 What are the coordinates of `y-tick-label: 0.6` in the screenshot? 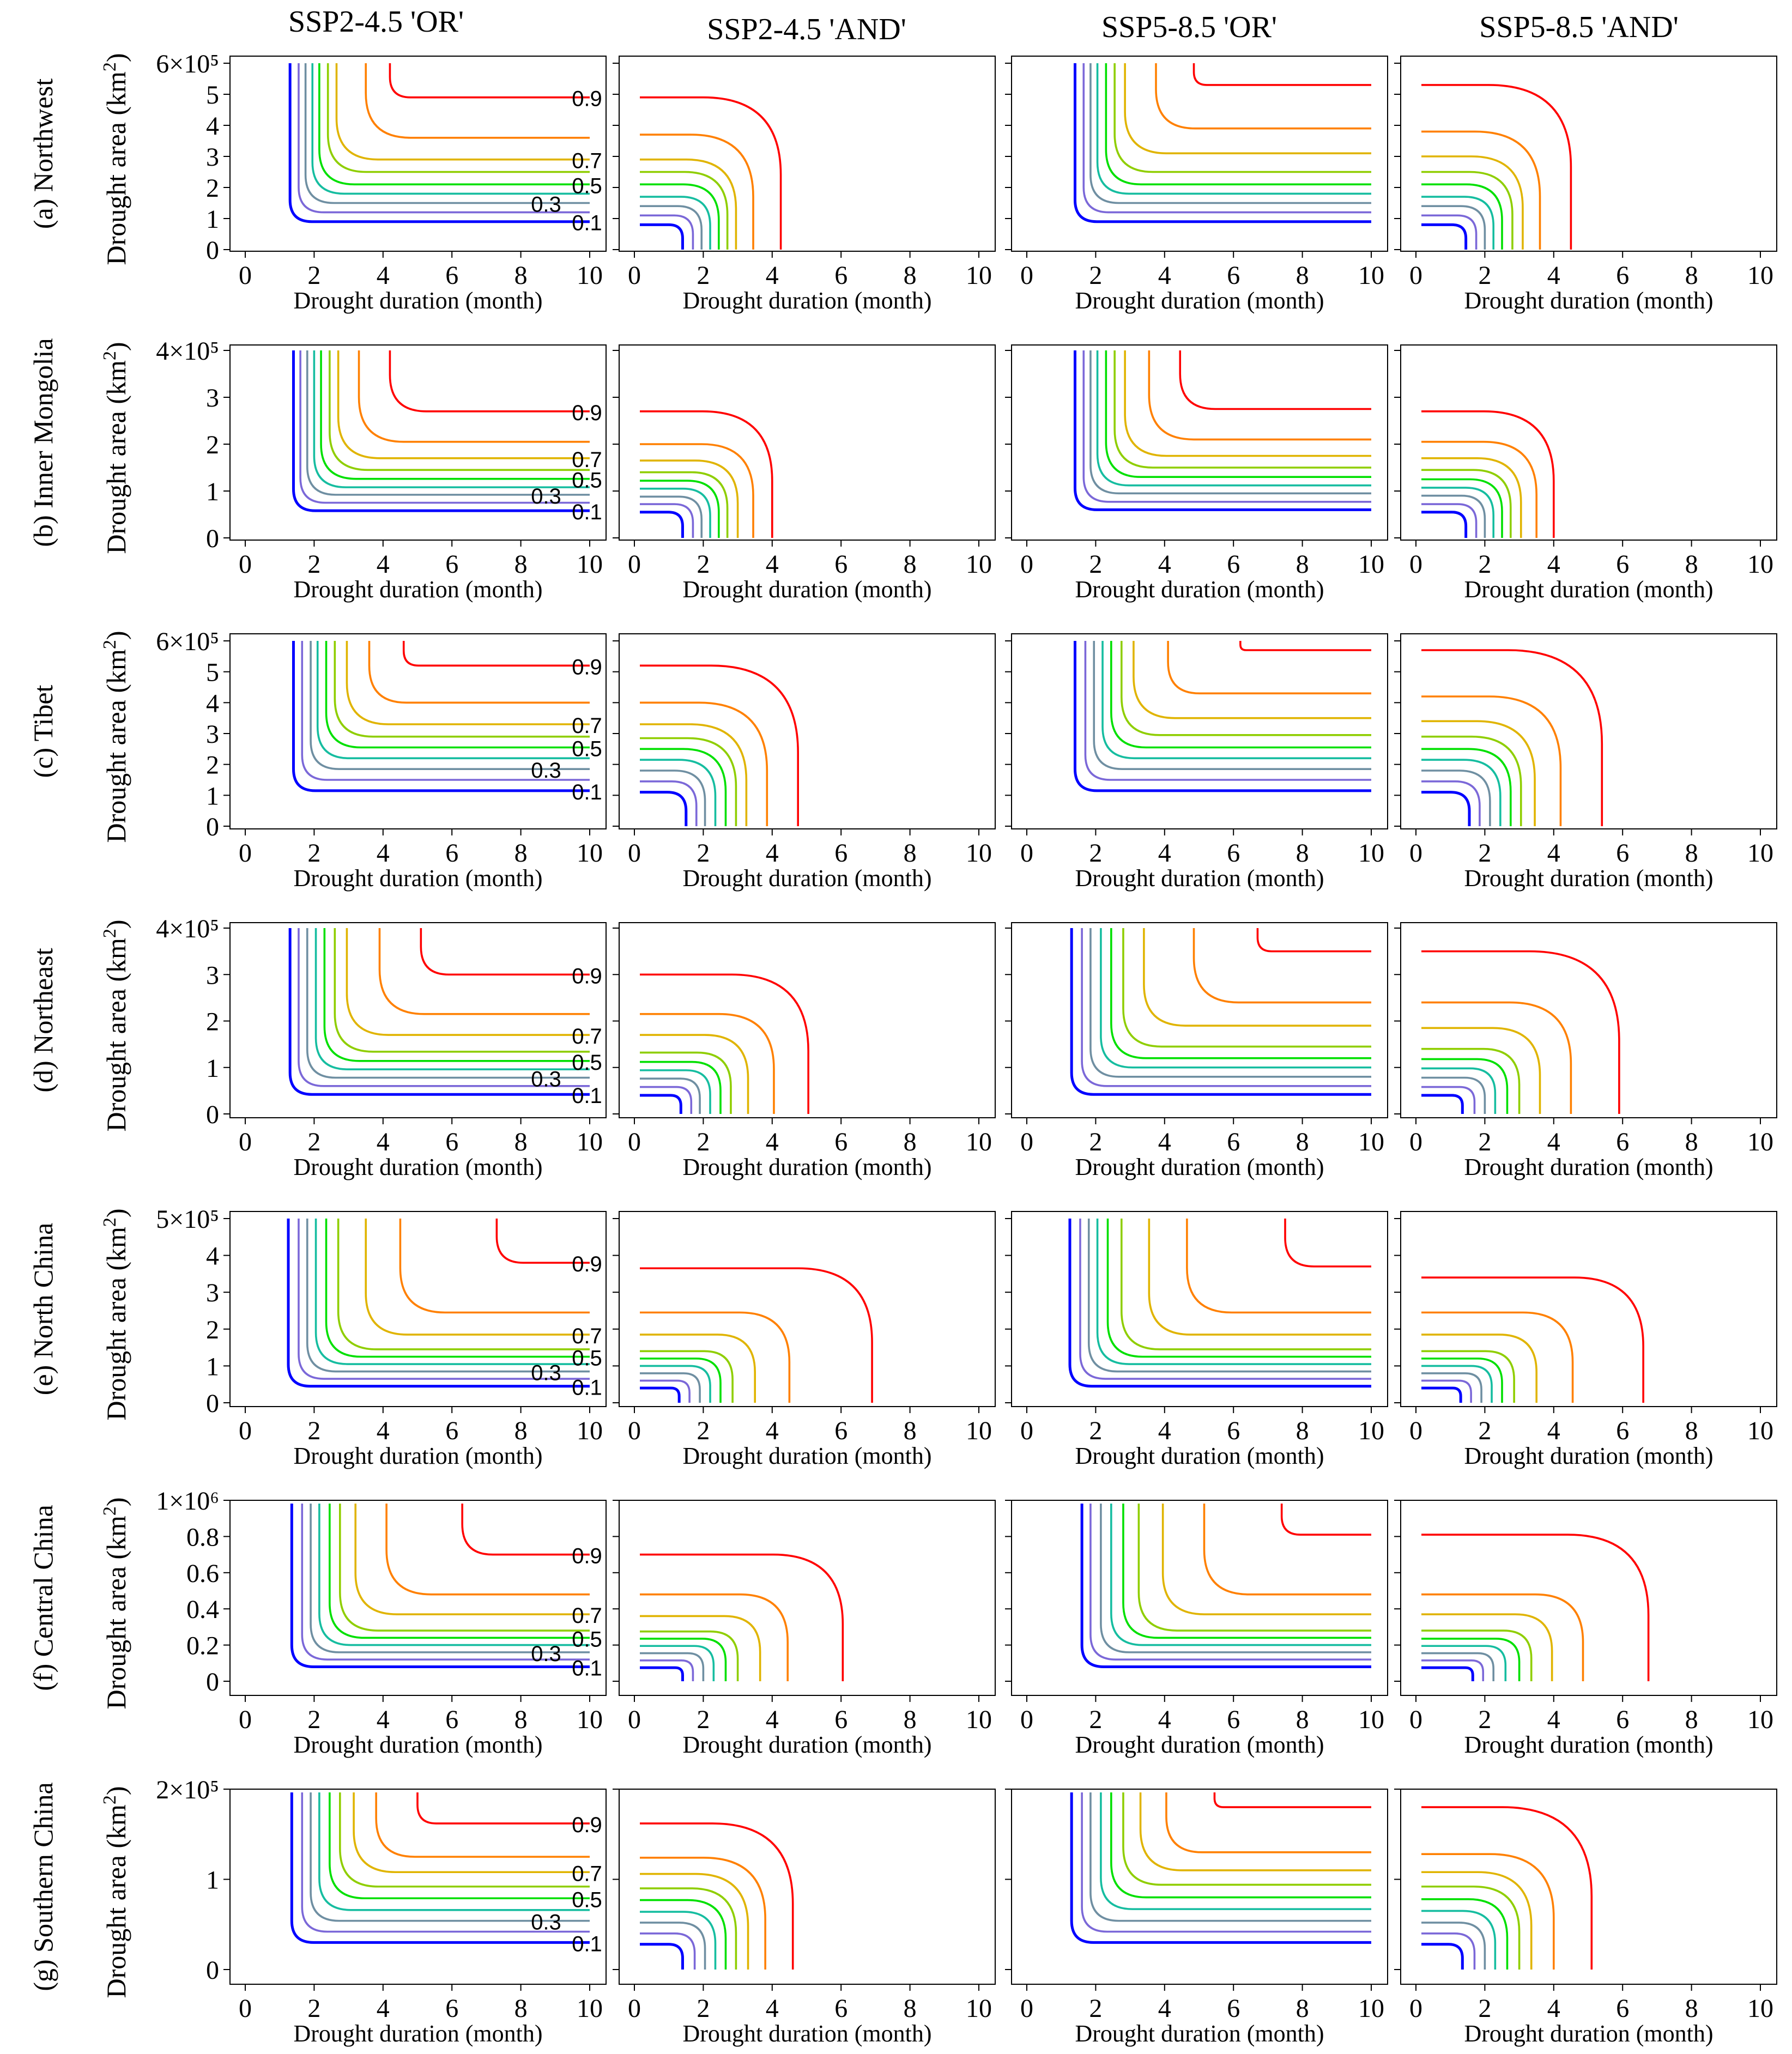 It's located at (202, 1573).